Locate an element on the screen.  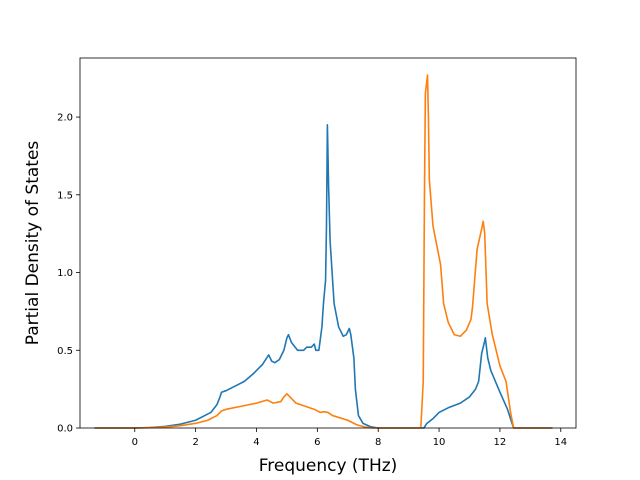
y-tick-label: 2.0 is located at coordinates (65, 118).